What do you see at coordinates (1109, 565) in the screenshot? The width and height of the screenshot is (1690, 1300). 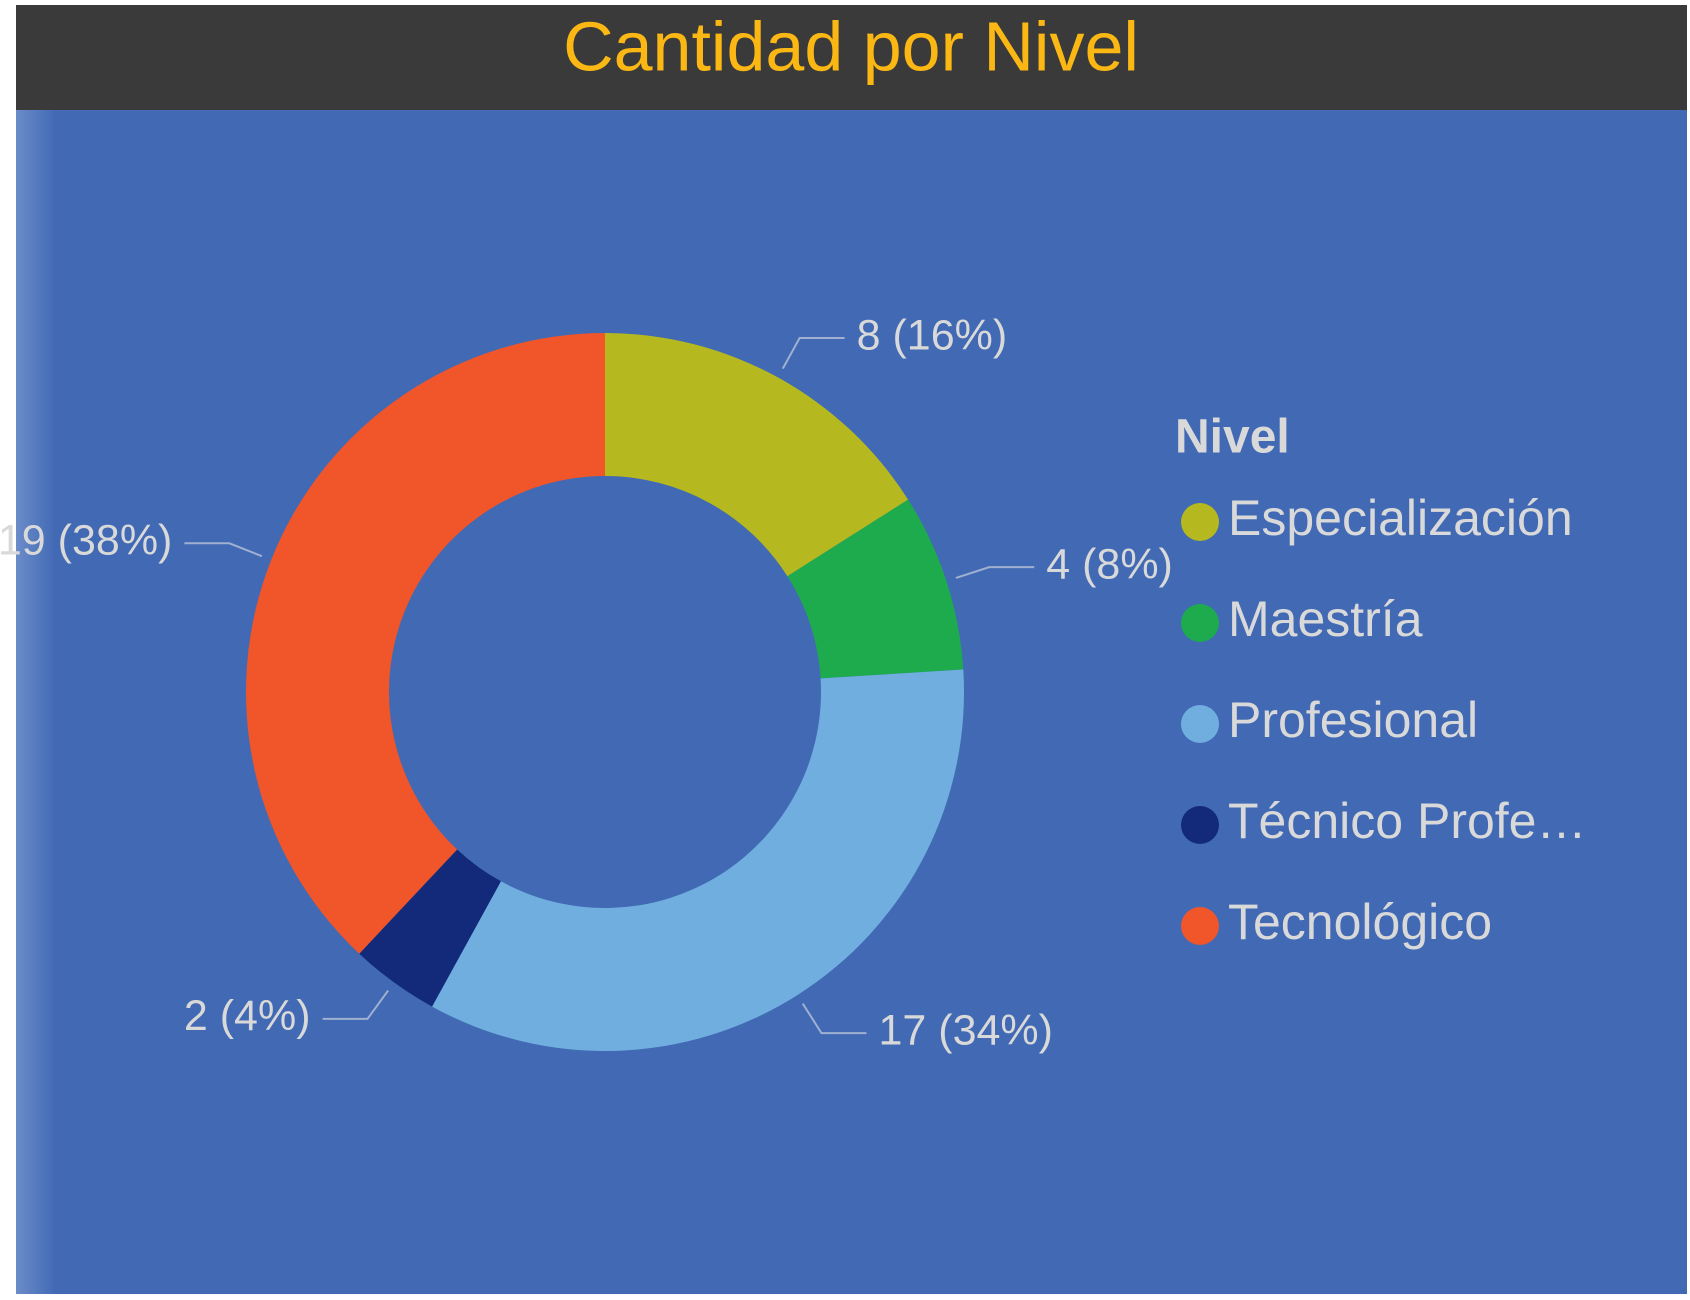 I see `data-label: 4 (8%)` at bounding box center [1109, 565].